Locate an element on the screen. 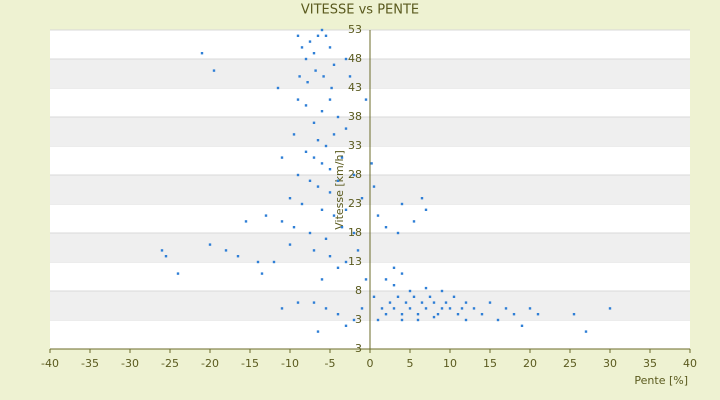  x-tick-label: -30 is located at coordinates (130, 363).